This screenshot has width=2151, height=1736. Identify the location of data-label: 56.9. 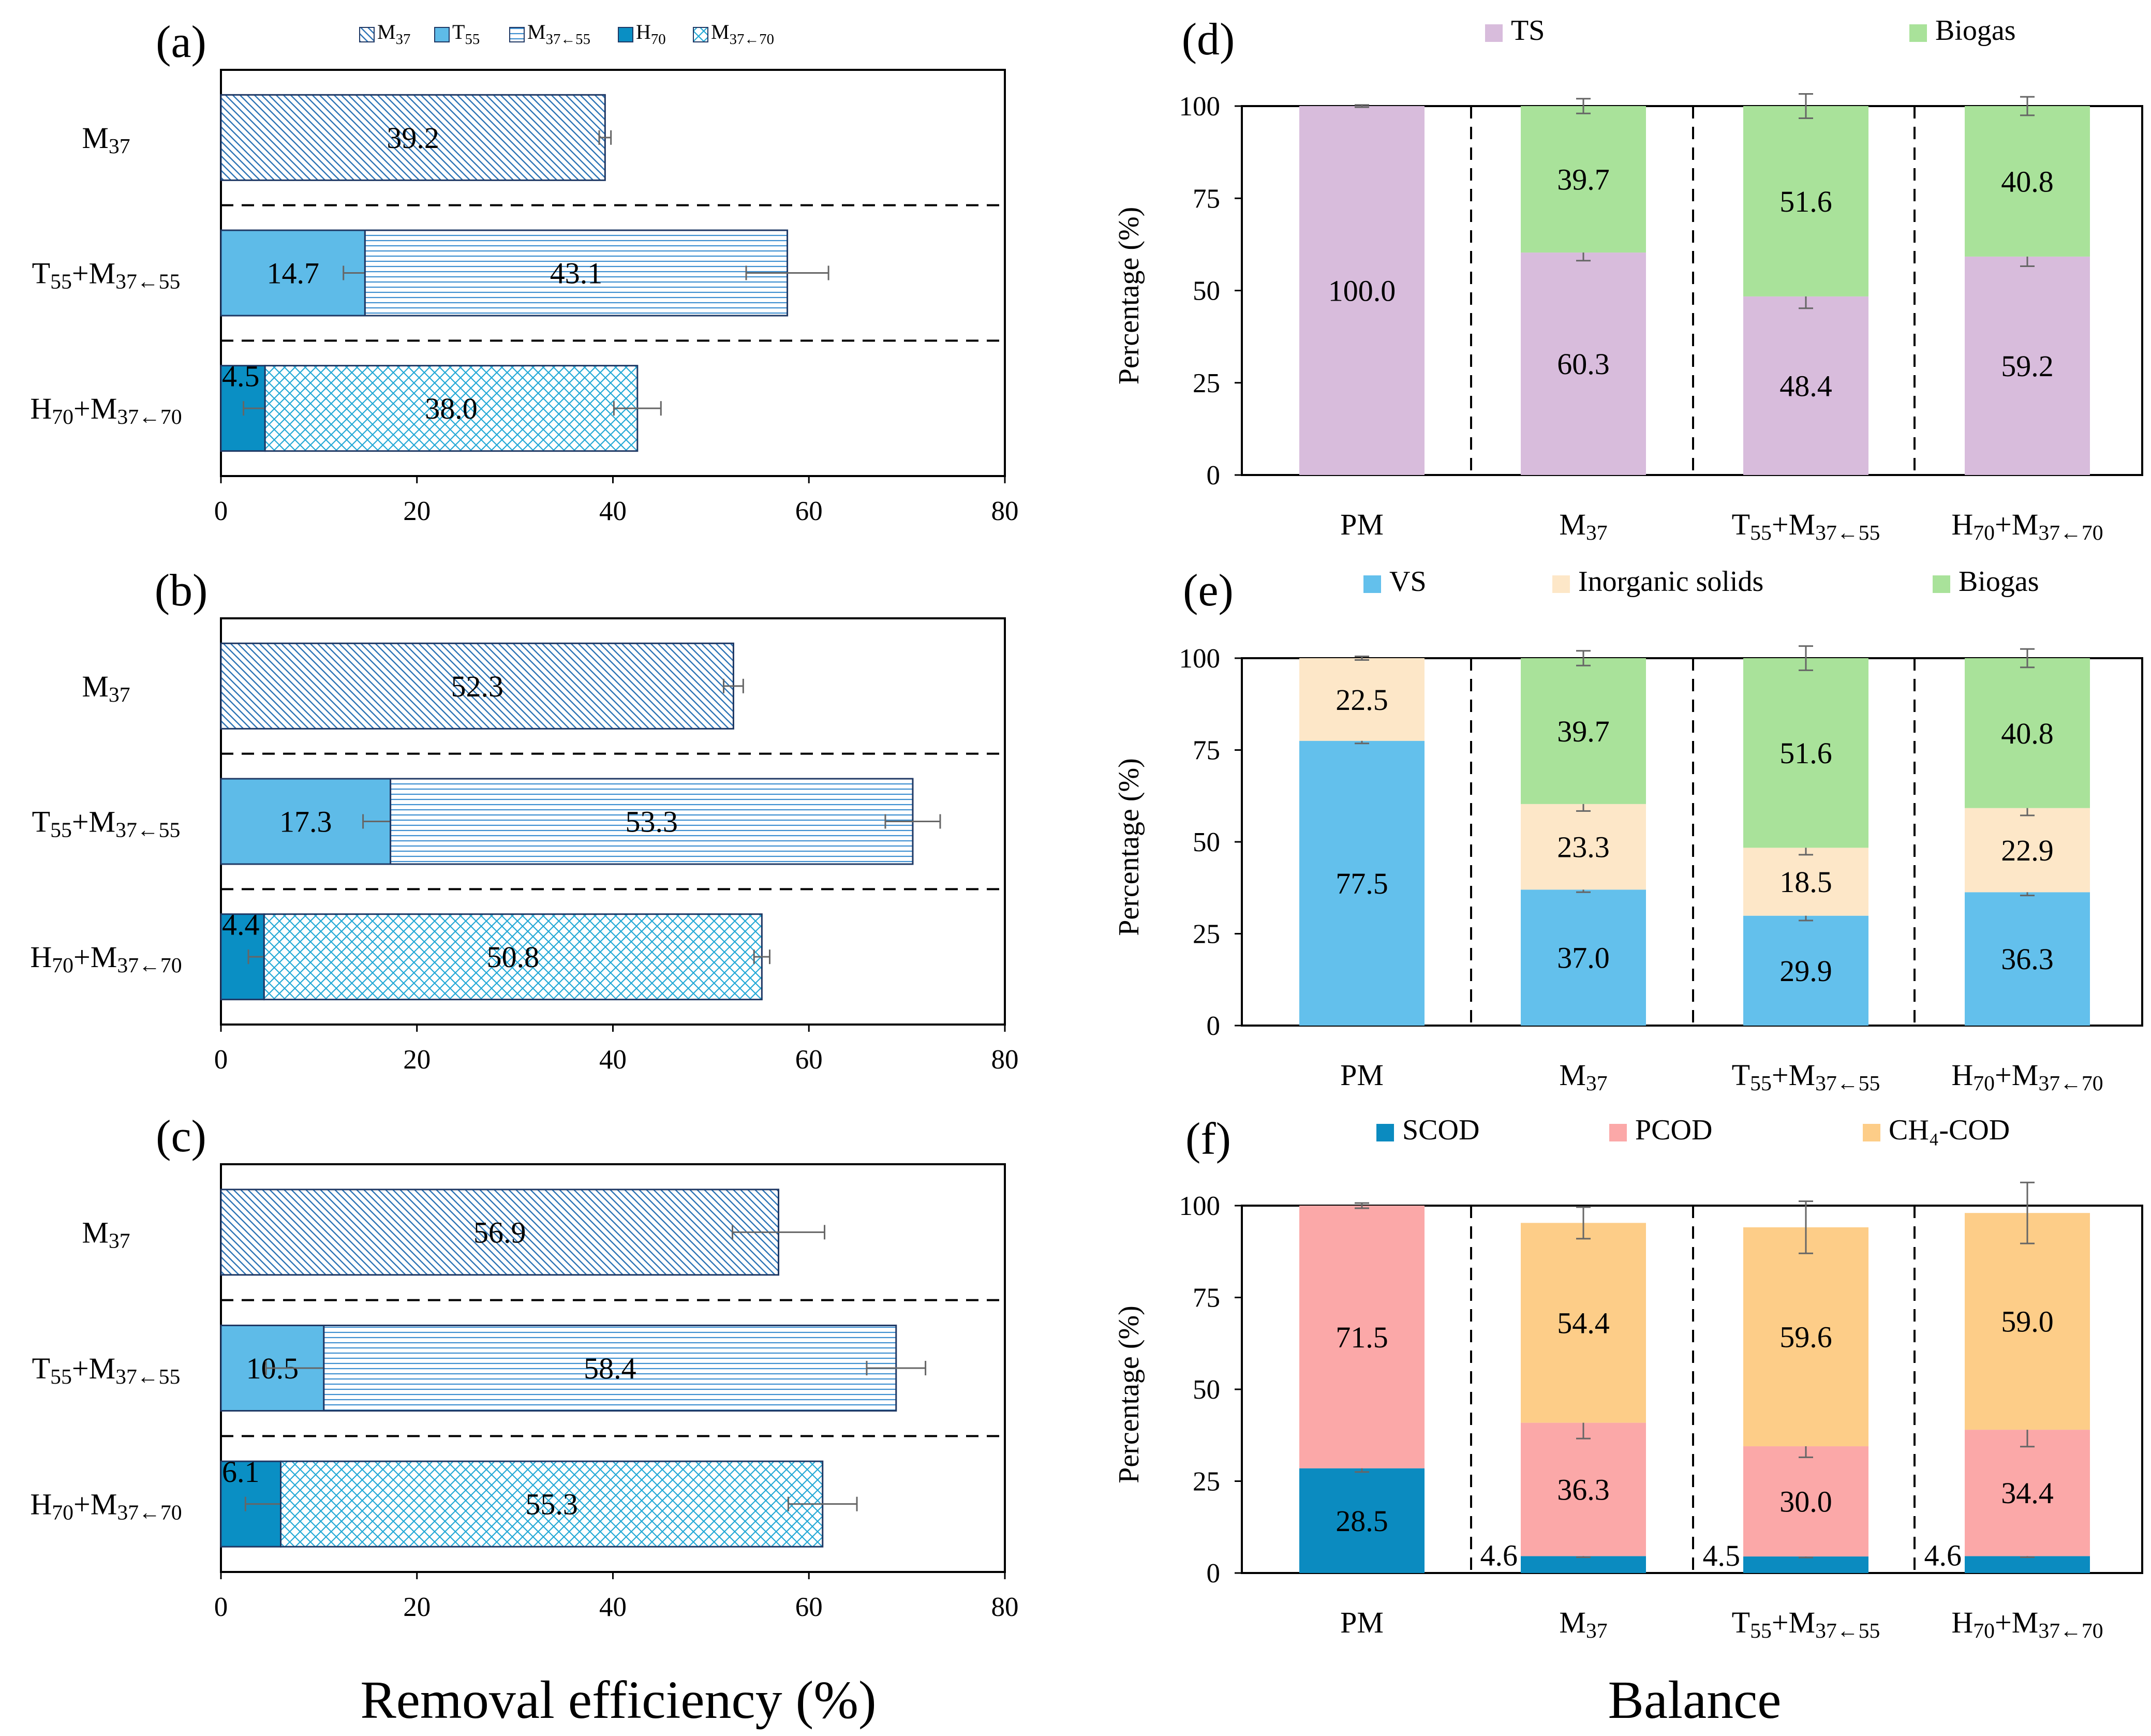
(500, 1232).